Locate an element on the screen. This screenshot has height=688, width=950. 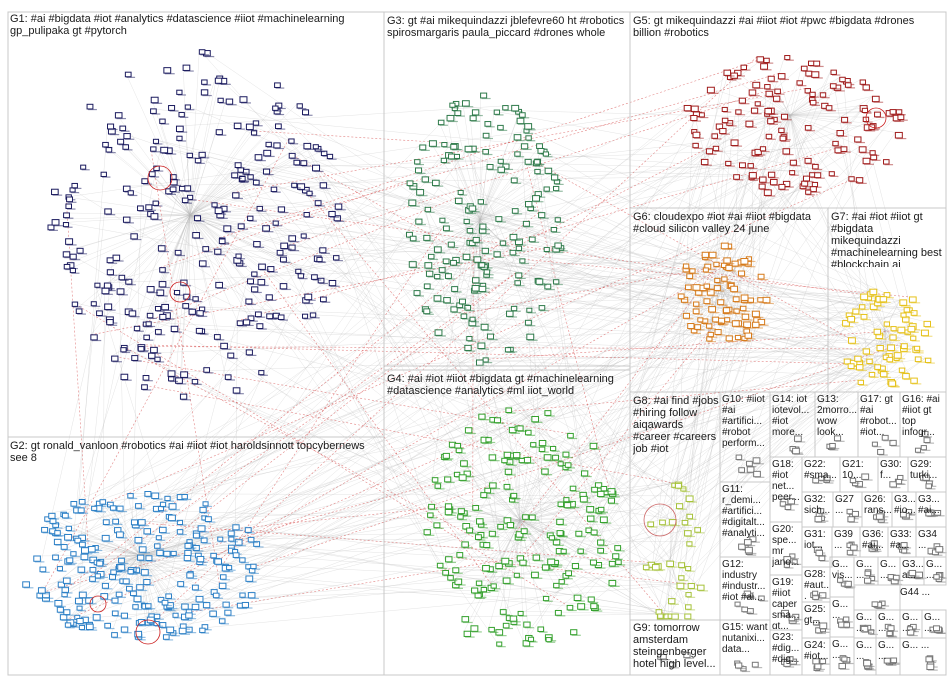
hub-ring is located at coordinates (876, 118).